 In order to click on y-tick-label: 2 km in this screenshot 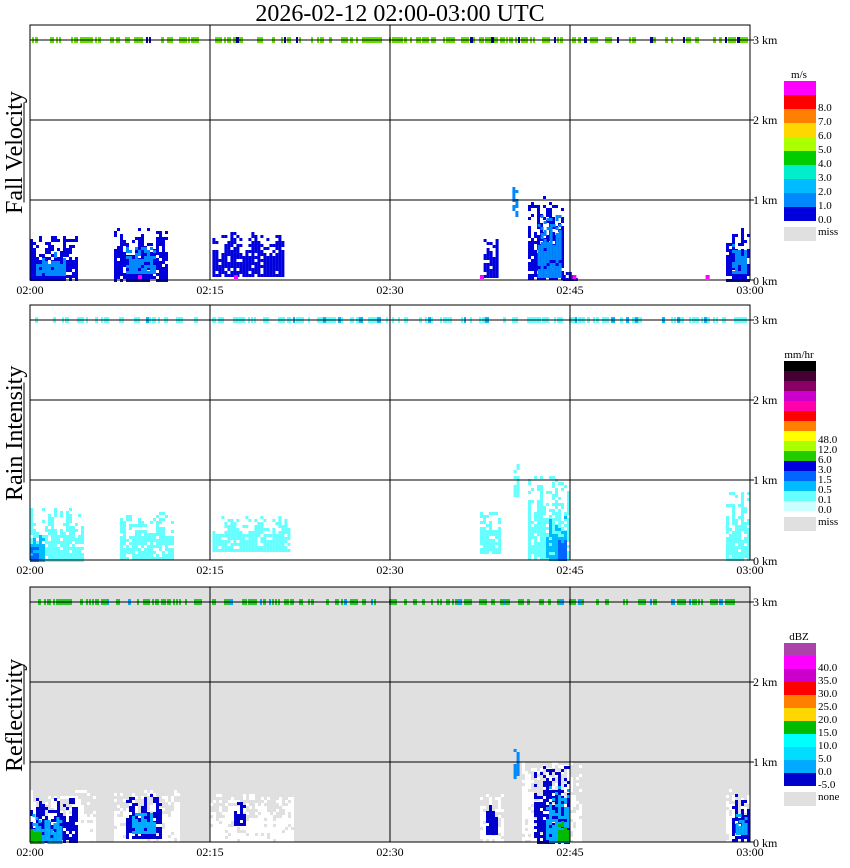, I will do `click(765, 120)`.